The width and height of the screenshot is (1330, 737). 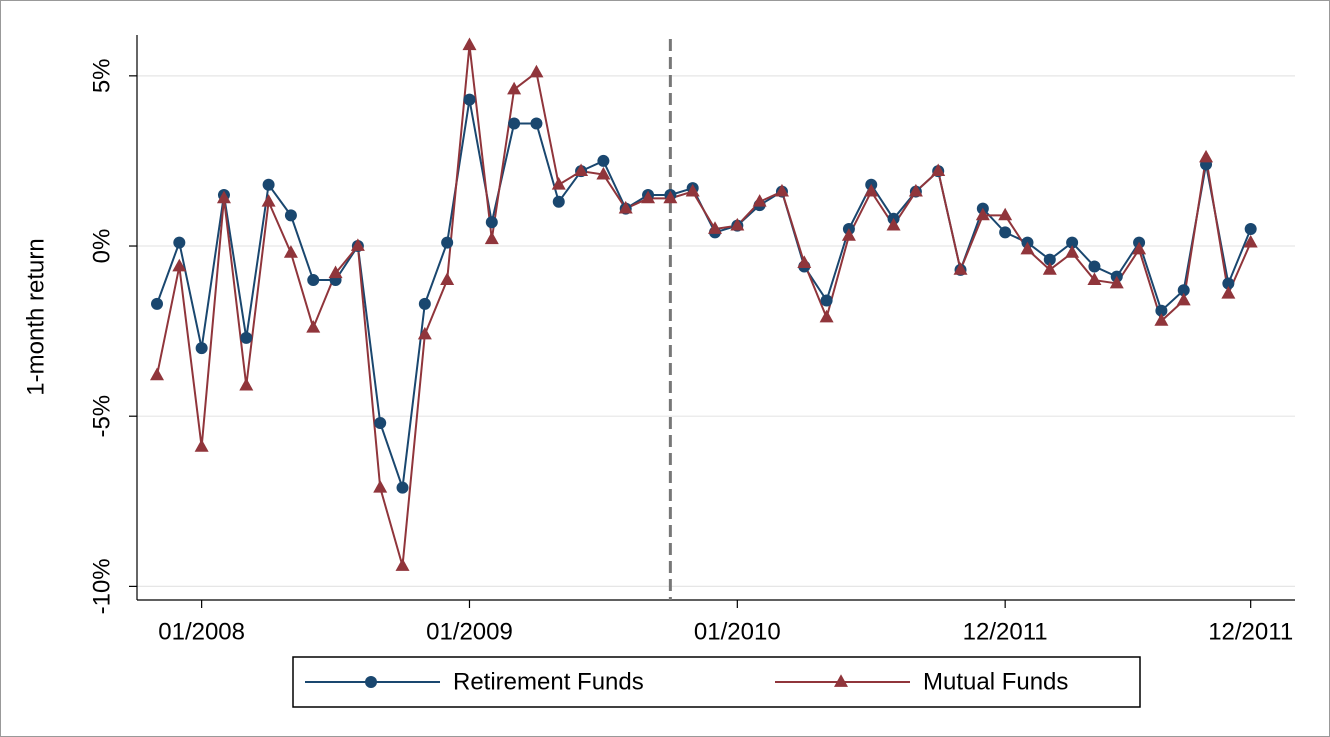 I want to click on y-tick-label: -10%, so click(x=101, y=586).